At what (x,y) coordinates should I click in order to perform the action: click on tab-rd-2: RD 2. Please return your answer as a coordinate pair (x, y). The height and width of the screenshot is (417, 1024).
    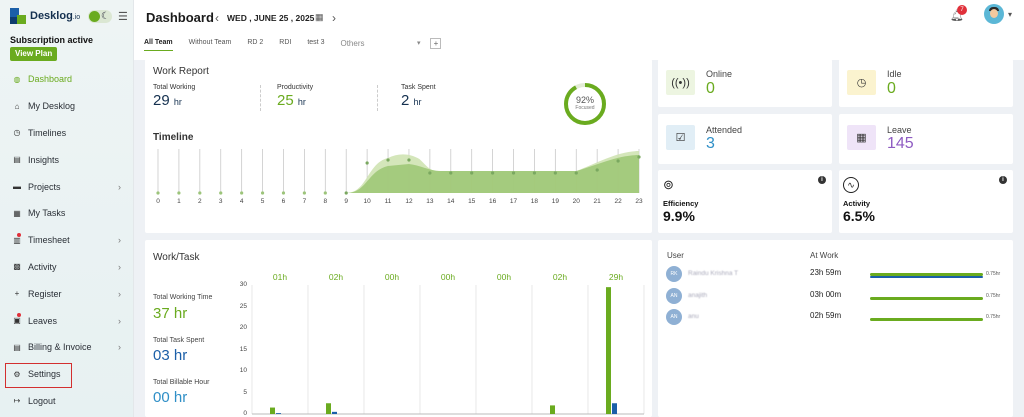
    Looking at the image, I should click on (255, 42).